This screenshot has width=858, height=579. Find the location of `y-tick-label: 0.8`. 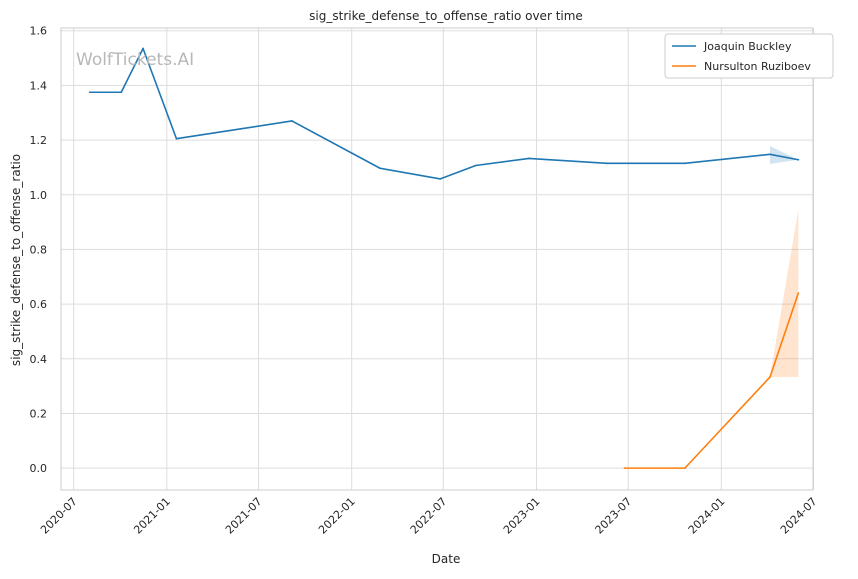

y-tick-label: 0.8 is located at coordinates (39, 249).